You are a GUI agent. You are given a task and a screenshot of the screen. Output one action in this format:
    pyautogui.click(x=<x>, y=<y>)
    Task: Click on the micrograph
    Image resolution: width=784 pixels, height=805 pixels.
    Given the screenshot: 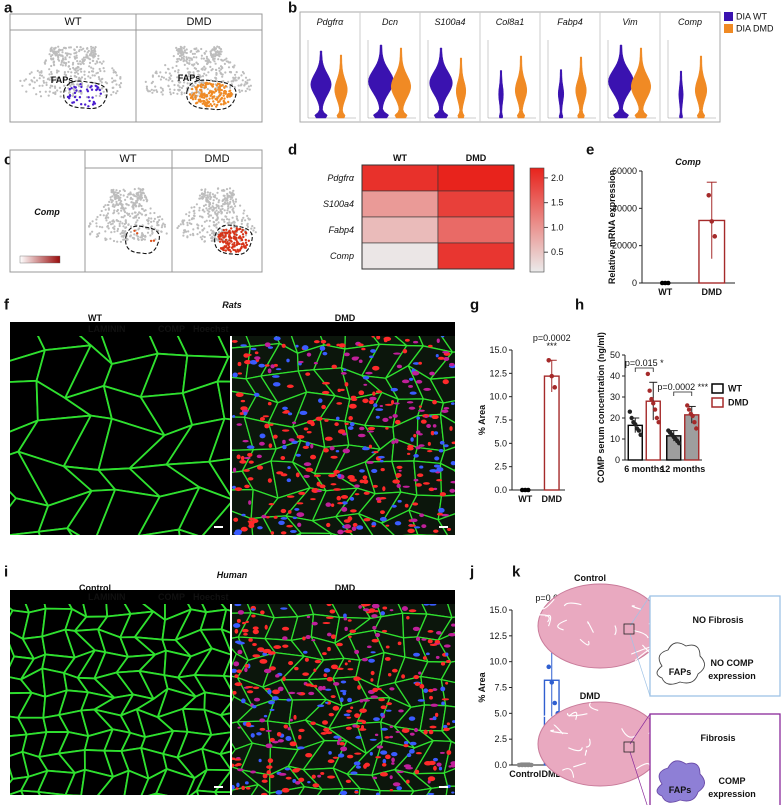 What is the action you would take?
    pyautogui.click(x=120, y=435)
    